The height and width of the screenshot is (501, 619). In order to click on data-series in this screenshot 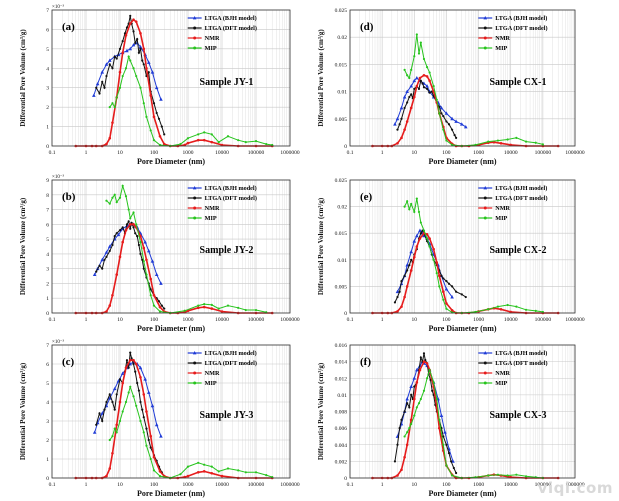, I will do `click(191, 101)`.